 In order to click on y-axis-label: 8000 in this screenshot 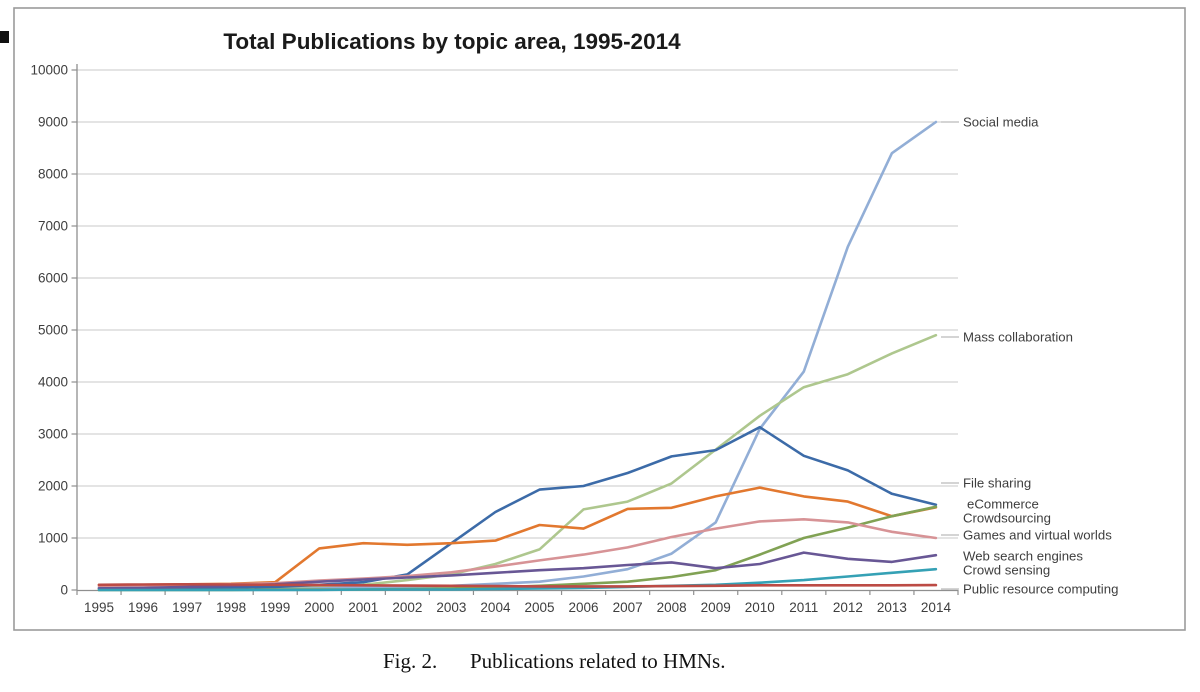, I will do `click(53, 174)`.